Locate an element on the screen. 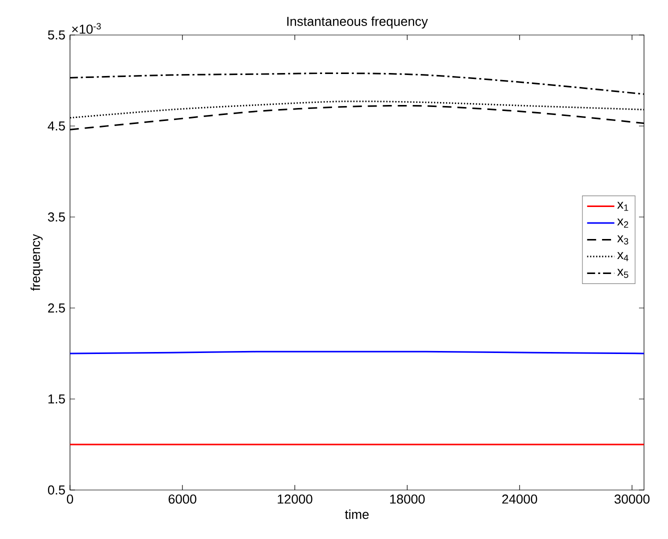 The width and height of the screenshot is (668, 539). y-tick-label: 4.5 is located at coordinates (56, 126).